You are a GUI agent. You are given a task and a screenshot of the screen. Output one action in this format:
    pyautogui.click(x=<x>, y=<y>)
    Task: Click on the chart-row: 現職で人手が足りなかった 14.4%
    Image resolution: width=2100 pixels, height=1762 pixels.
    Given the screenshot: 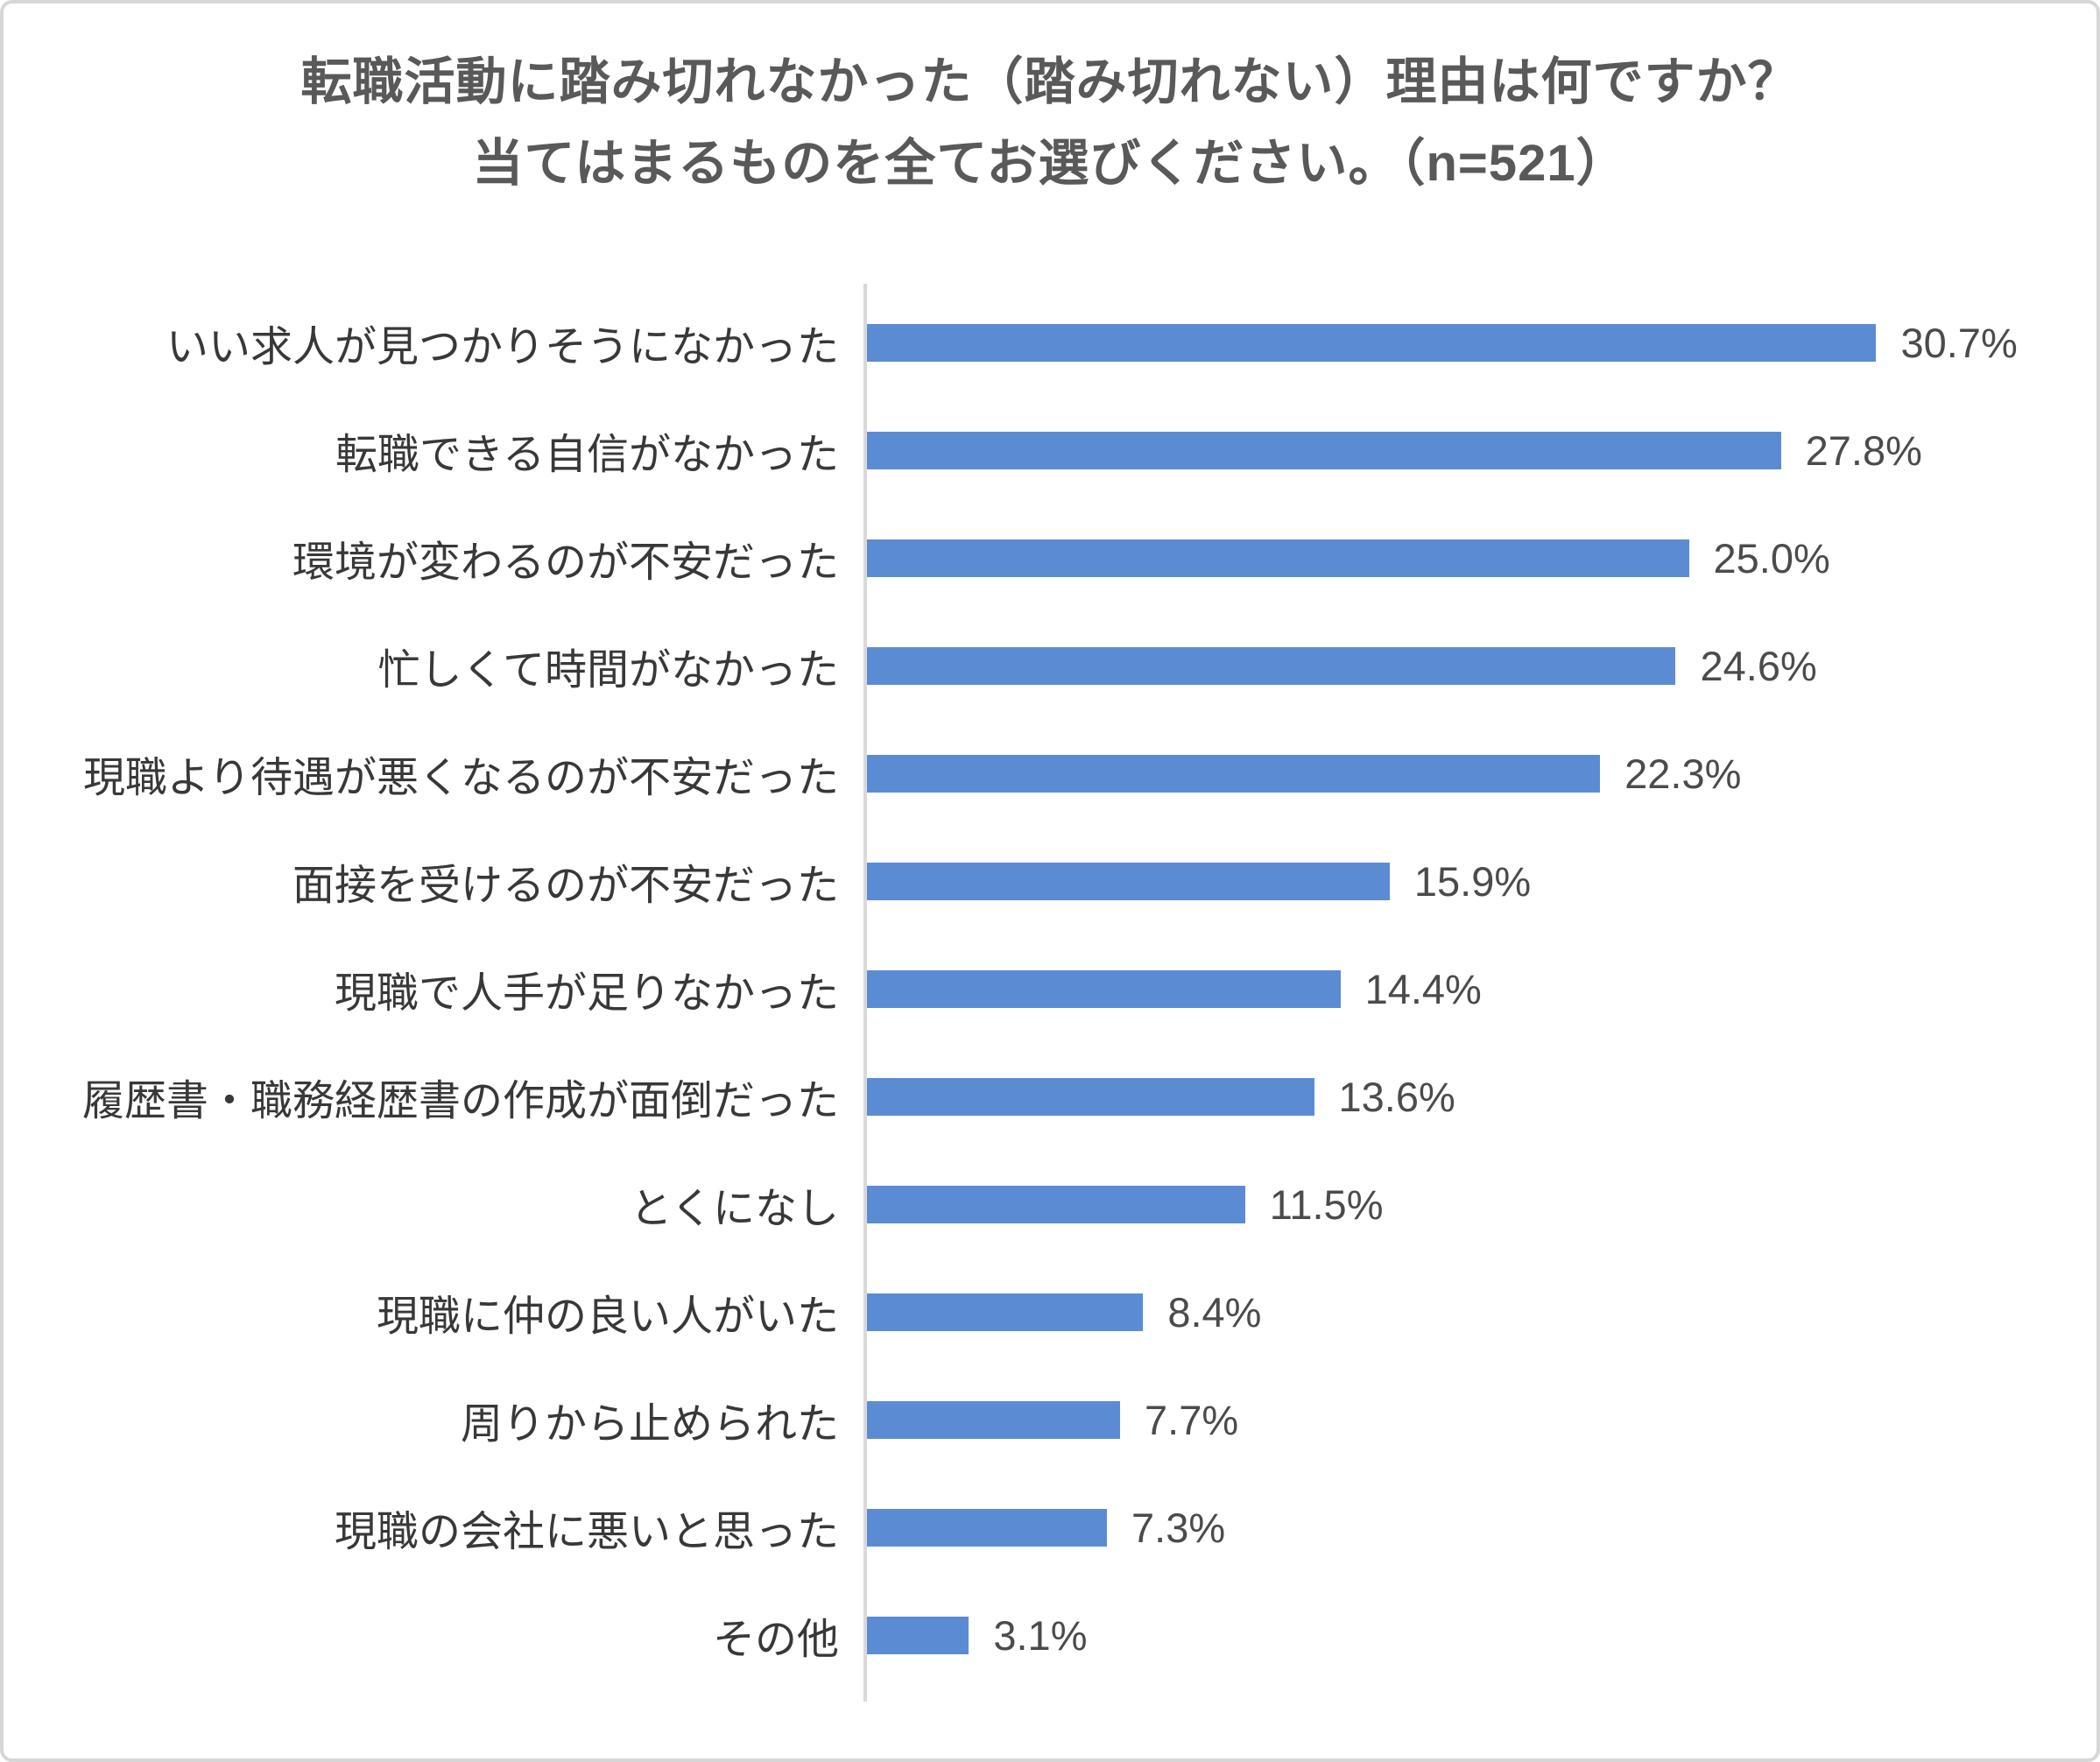 What is the action you would take?
    pyautogui.click(x=1050, y=989)
    